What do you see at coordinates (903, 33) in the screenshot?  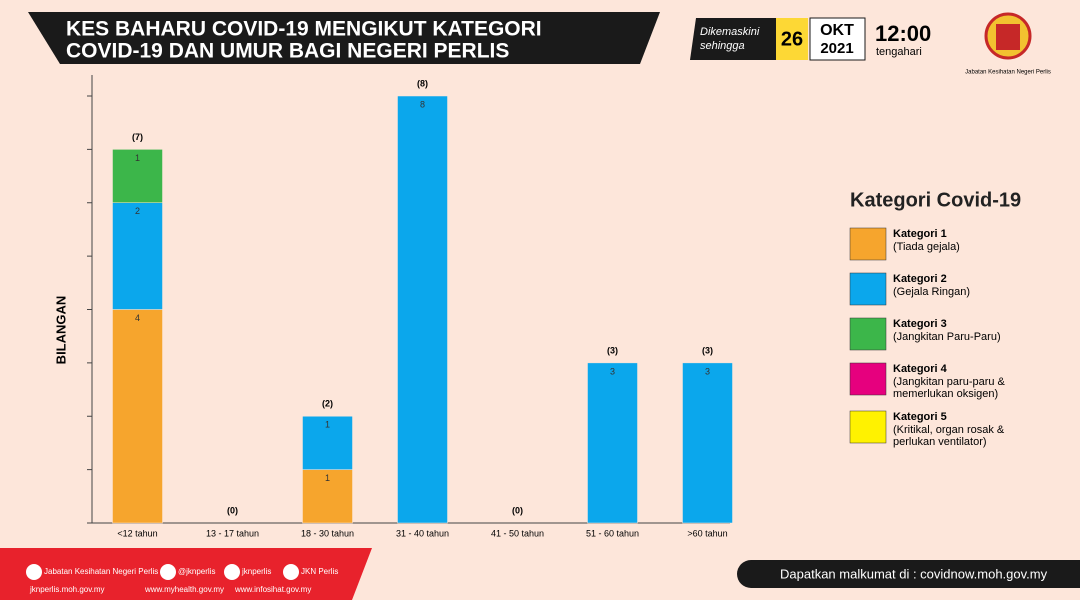 I see `time: 12:00` at bounding box center [903, 33].